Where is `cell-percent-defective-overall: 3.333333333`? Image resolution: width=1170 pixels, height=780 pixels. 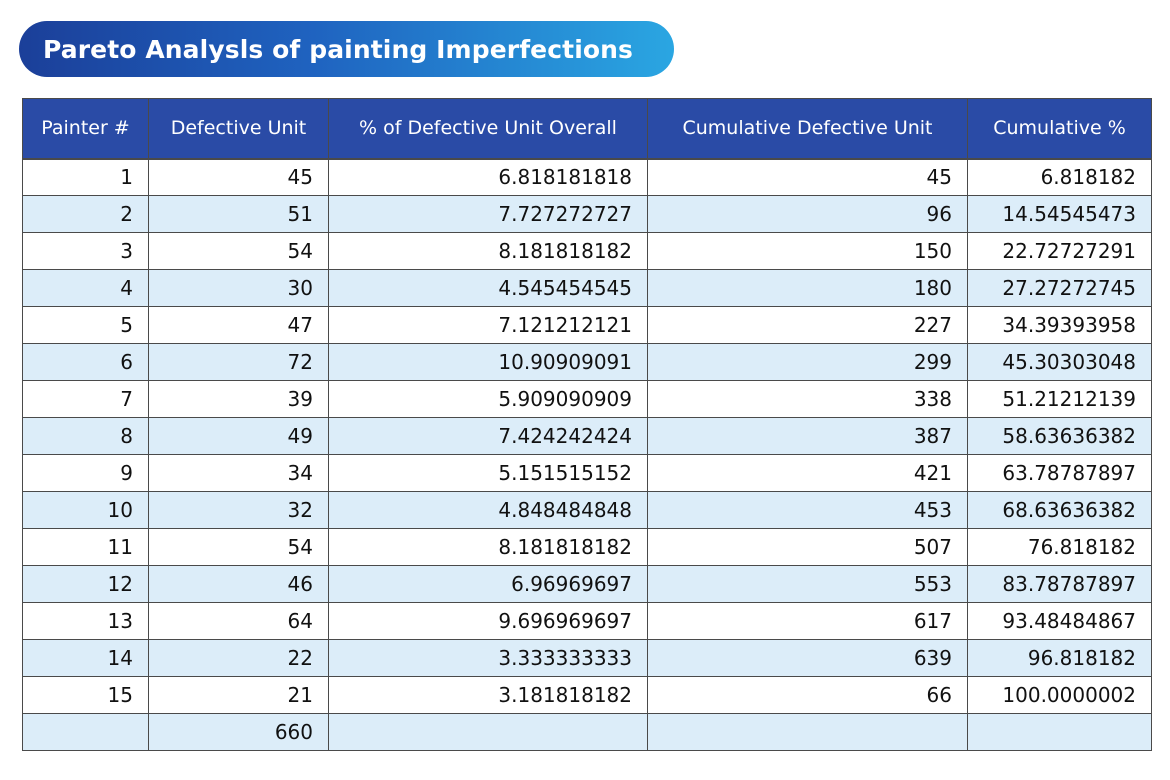 cell-percent-defective-overall: 3.333333333 is located at coordinates (488, 658).